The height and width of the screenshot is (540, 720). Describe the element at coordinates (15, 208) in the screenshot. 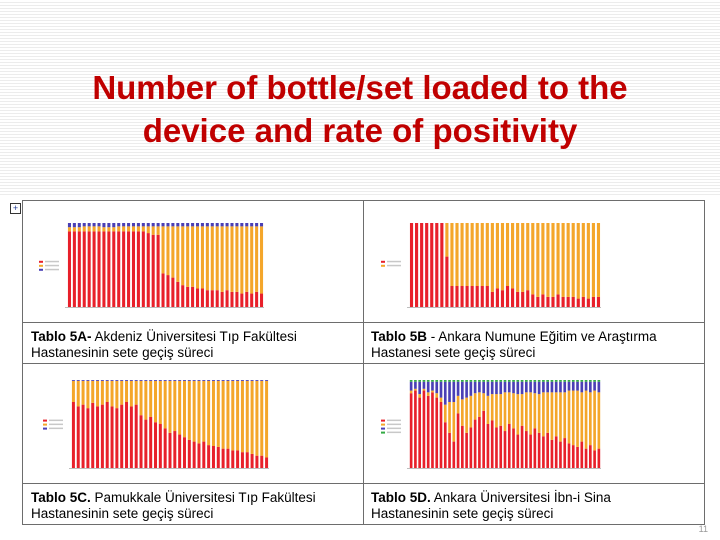

I see `expand-icon: +` at that location.